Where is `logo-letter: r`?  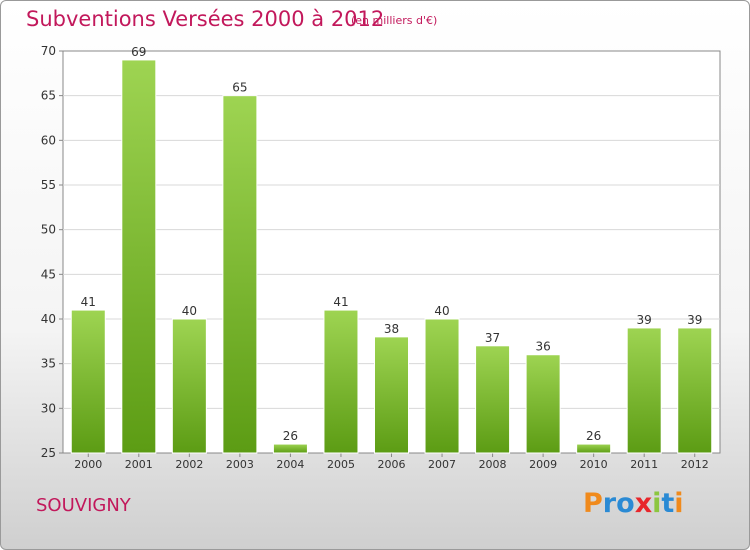
logo-letter: r is located at coordinates (609, 503).